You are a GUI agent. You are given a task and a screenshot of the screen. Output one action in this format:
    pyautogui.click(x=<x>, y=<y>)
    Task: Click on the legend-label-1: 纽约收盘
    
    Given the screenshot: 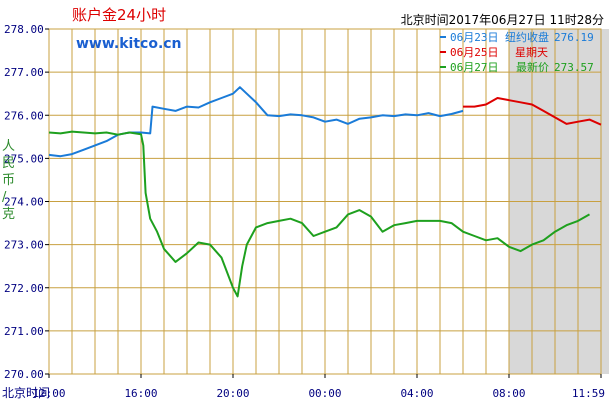 What is the action you would take?
    pyautogui.click(x=527, y=37)
    